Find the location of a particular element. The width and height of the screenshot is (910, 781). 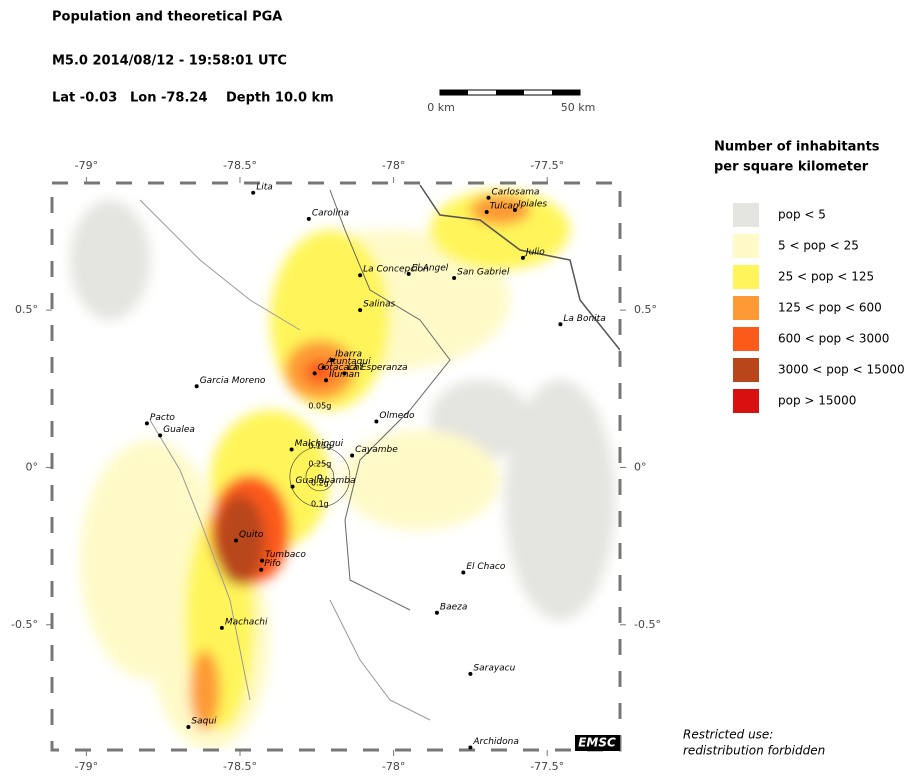

scale-bar: 0 km 50 km is located at coordinates (511, 101).